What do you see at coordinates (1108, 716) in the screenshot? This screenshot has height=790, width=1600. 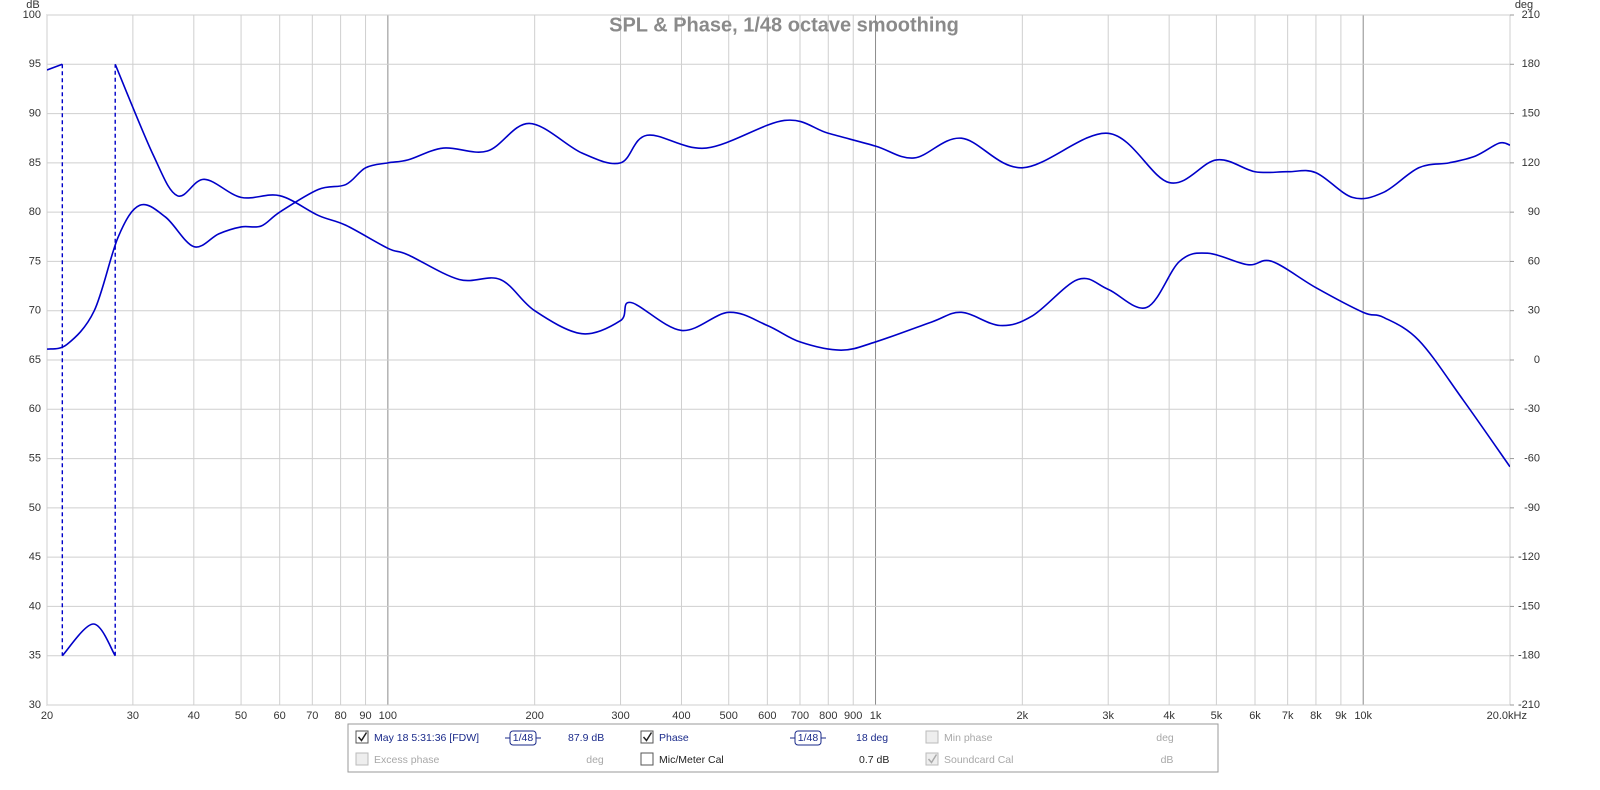 I see `x-tick-label: 3k` at bounding box center [1108, 716].